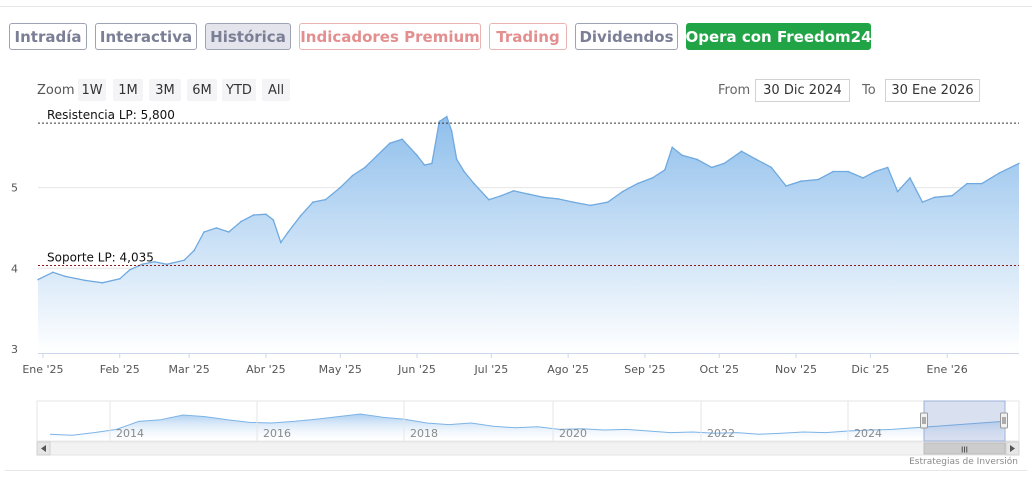 Image resolution: width=1032 pixels, height=480 pixels. I want to click on tab-historica: Histórica, so click(248, 36).